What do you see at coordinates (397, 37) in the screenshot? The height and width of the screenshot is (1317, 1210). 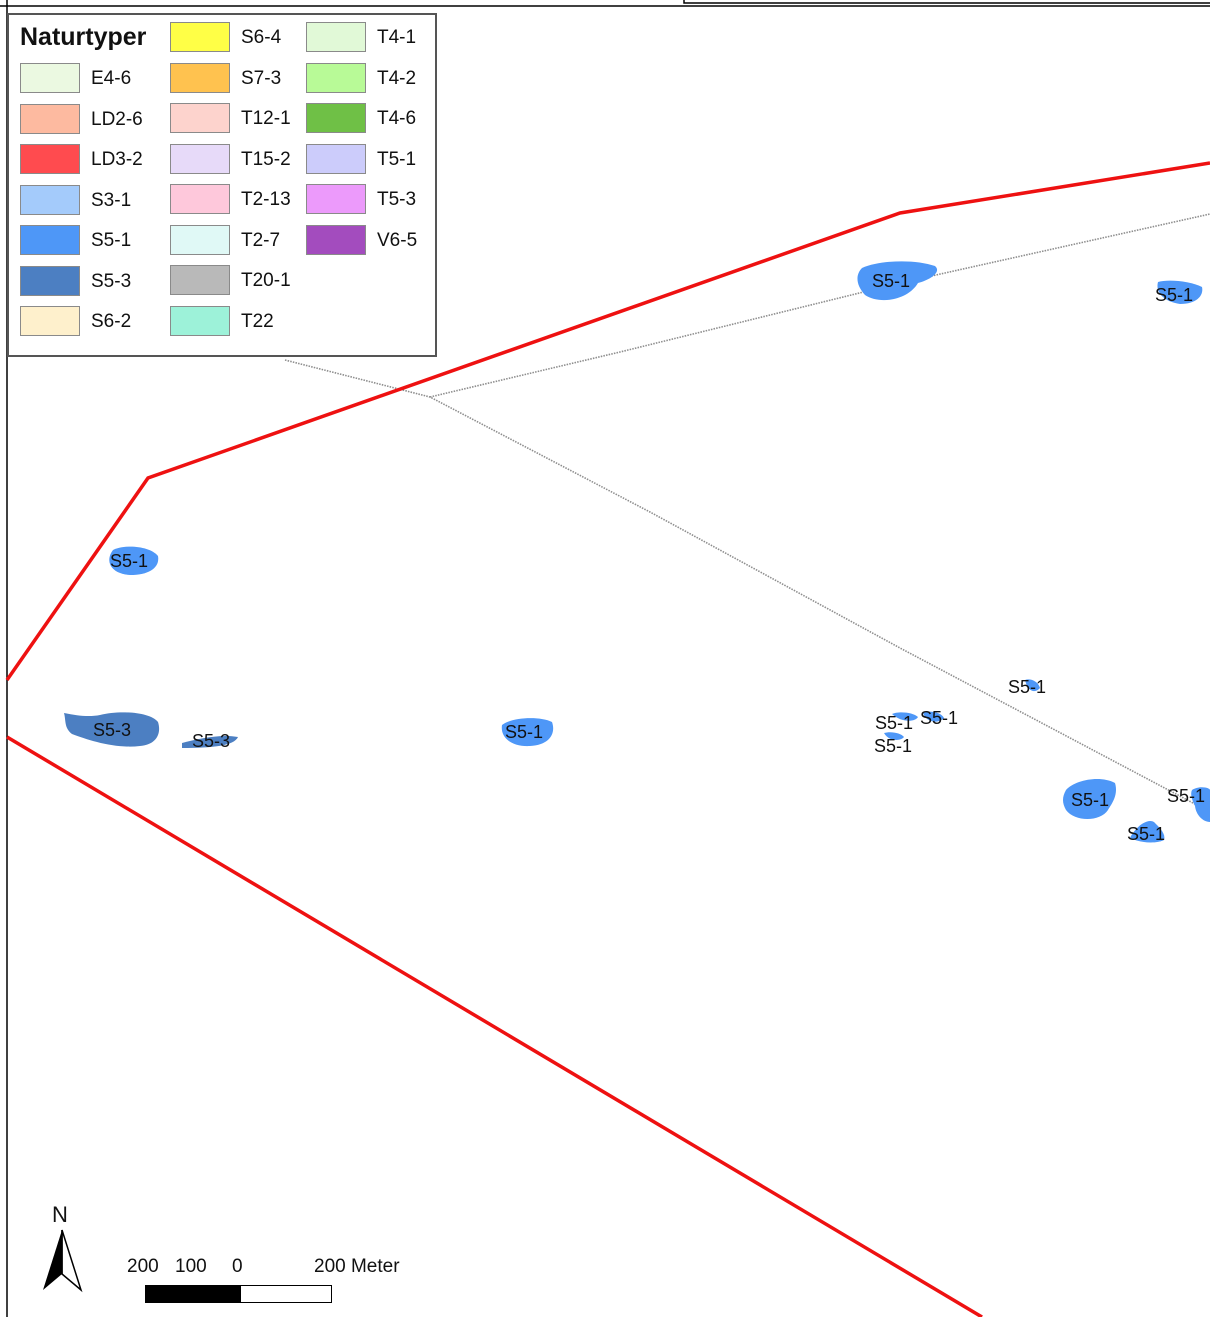 I see `legend-label: T4-1` at bounding box center [397, 37].